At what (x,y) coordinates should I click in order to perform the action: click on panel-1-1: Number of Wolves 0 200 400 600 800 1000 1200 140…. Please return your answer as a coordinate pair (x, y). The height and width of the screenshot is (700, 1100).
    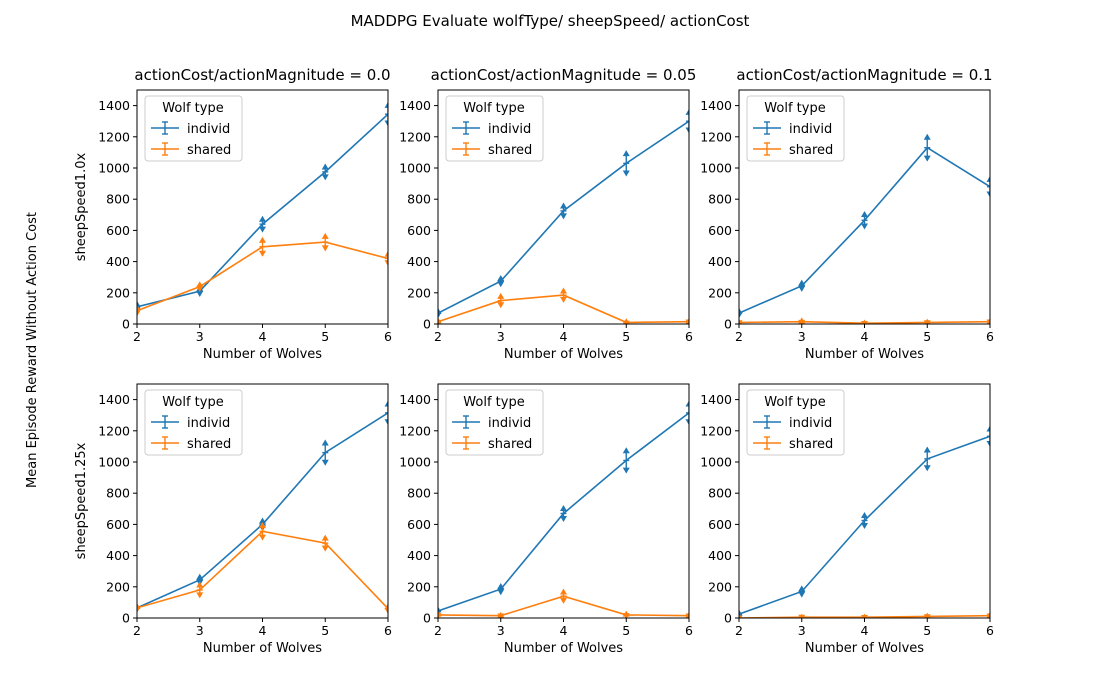
    Looking at the image, I should click on (546, 519).